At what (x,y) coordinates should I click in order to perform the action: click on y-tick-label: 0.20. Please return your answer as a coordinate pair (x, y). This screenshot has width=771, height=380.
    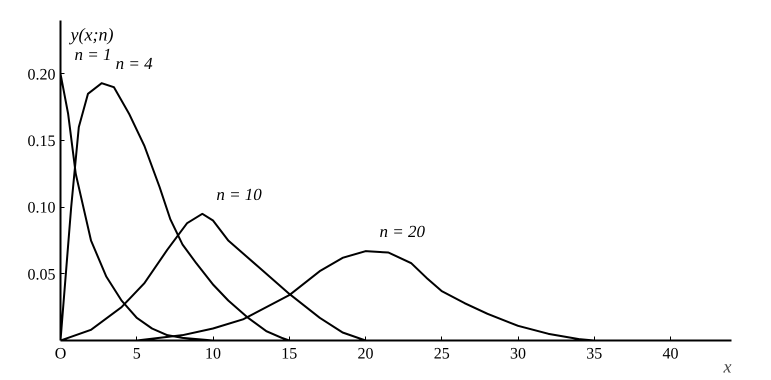
    Looking at the image, I should click on (42, 75).